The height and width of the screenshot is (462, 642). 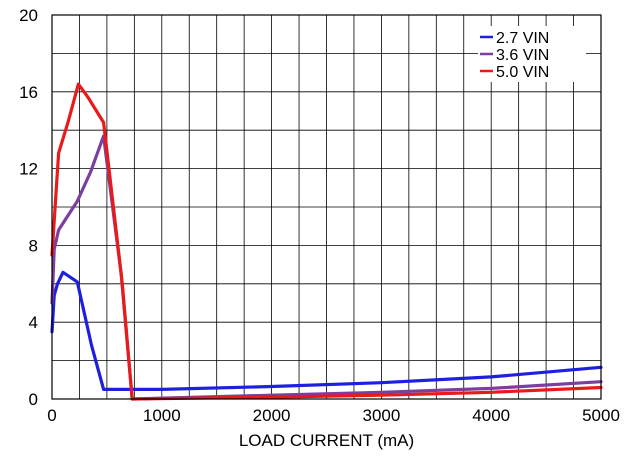 What do you see at coordinates (33, 399) in the screenshot?
I see `y-tick-label: 0` at bounding box center [33, 399].